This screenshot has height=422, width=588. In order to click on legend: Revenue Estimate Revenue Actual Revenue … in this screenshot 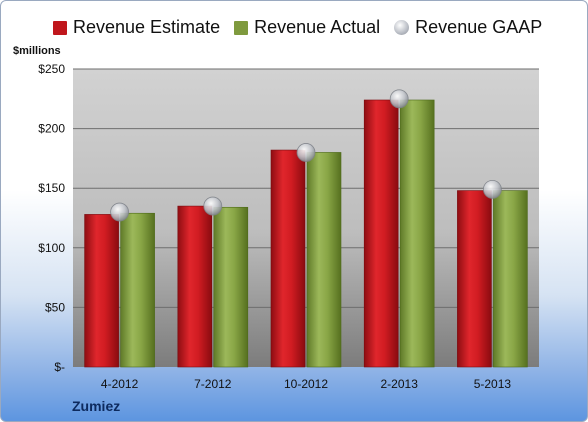, I will do `click(297, 27)`.